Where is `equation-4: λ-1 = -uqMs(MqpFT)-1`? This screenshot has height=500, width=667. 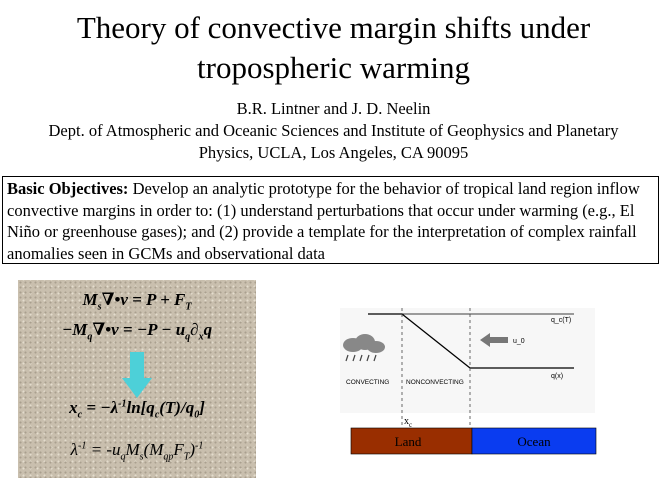 equation-4: λ-1 = -uqMs(MqpFT)-1 is located at coordinates (137, 451).